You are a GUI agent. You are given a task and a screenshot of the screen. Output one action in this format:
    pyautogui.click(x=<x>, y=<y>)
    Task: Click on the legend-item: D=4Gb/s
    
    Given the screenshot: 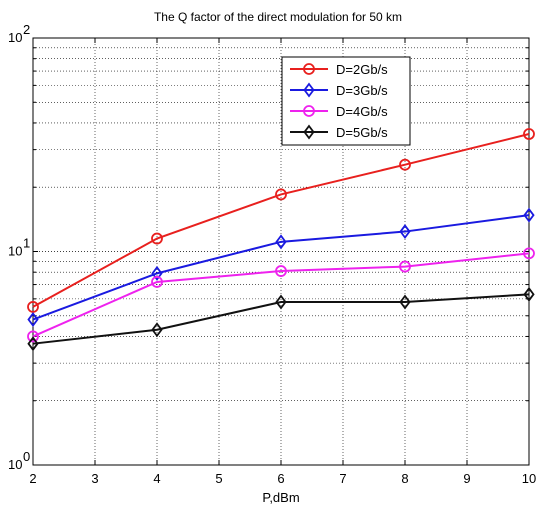 What is the action you would take?
    pyautogui.click(x=339, y=111)
    